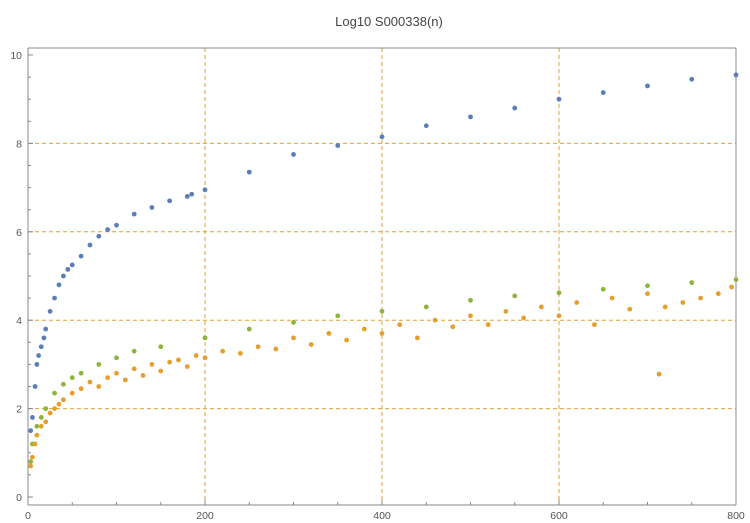 This screenshot has width=750, height=523. I want to click on y-tick-label-4: 4, so click(19, 321).